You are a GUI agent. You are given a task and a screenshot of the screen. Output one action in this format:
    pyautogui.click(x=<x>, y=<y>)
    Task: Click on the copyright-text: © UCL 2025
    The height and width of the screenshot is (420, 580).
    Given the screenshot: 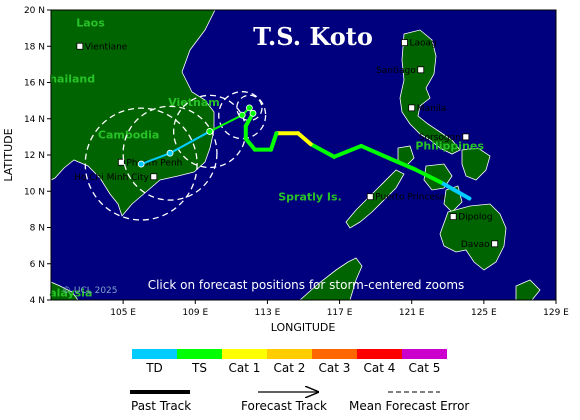 What is the action you would take?
    pyautogui.click(x=90, y=291)
    